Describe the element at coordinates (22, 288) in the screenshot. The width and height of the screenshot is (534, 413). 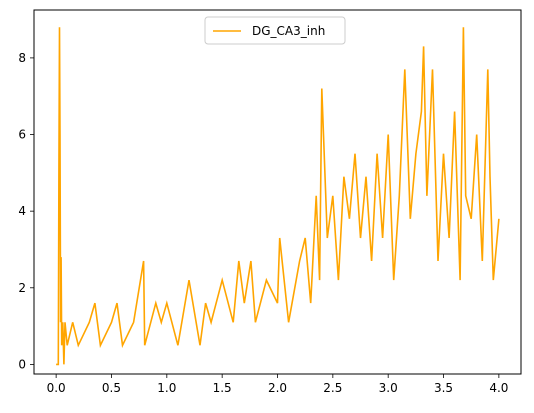
I see `y-tick-label: 2` at that location.